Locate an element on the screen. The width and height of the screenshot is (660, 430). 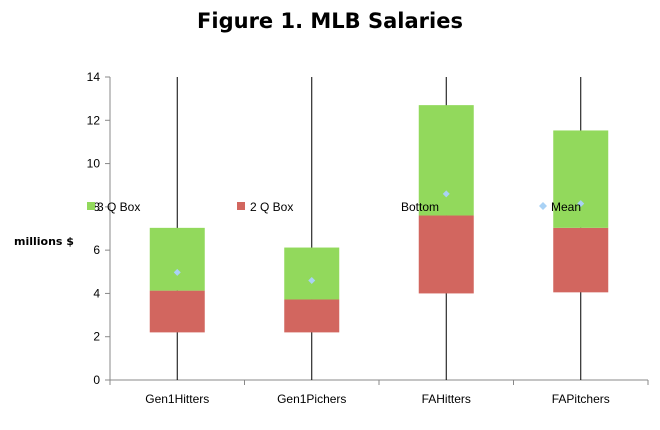
green-square-icon is located at coordinates (91, 206).